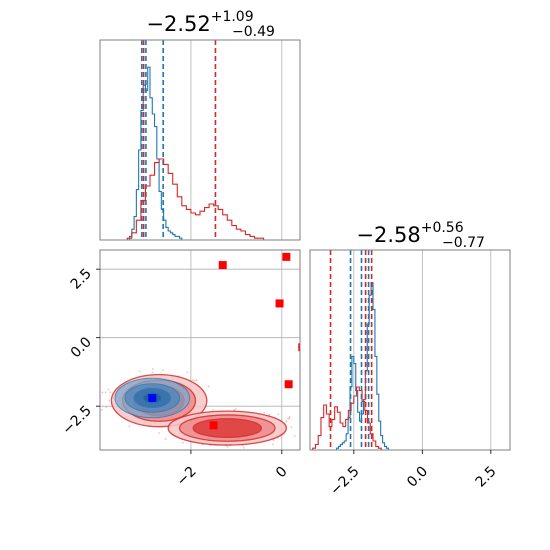 This screenshot has width=550, height=550. What do you see at coordinates (422, 350) in the screenshot?
I see `marginal-y-grid` at bounding box center [422, 350].